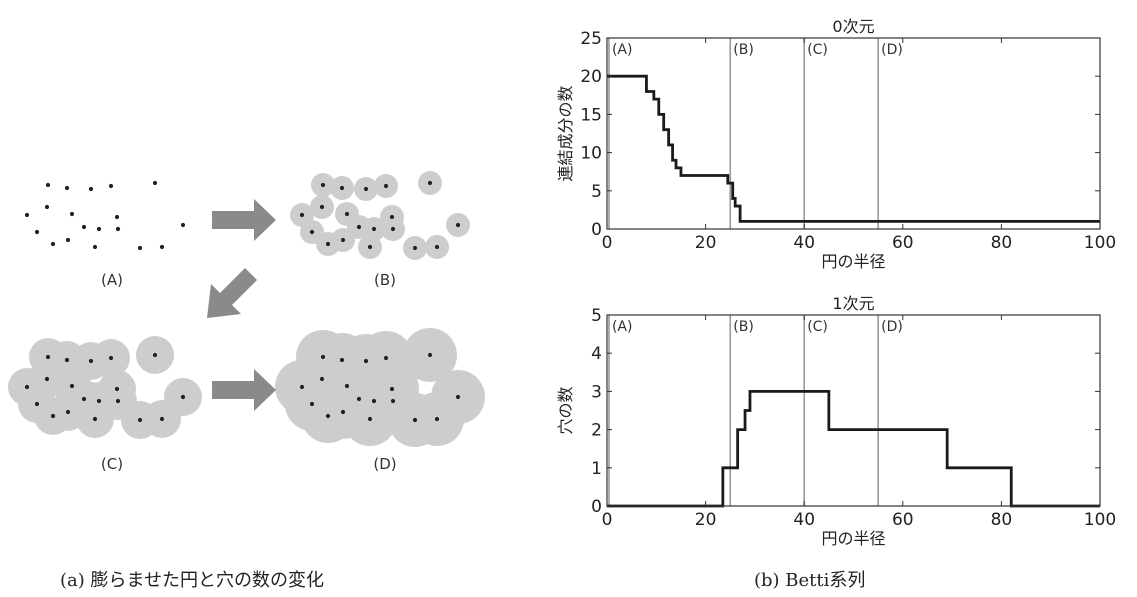 This screenshot has width=1137, height=597. I want to click on xtick-label-1-3: 60, so click(903, 520).